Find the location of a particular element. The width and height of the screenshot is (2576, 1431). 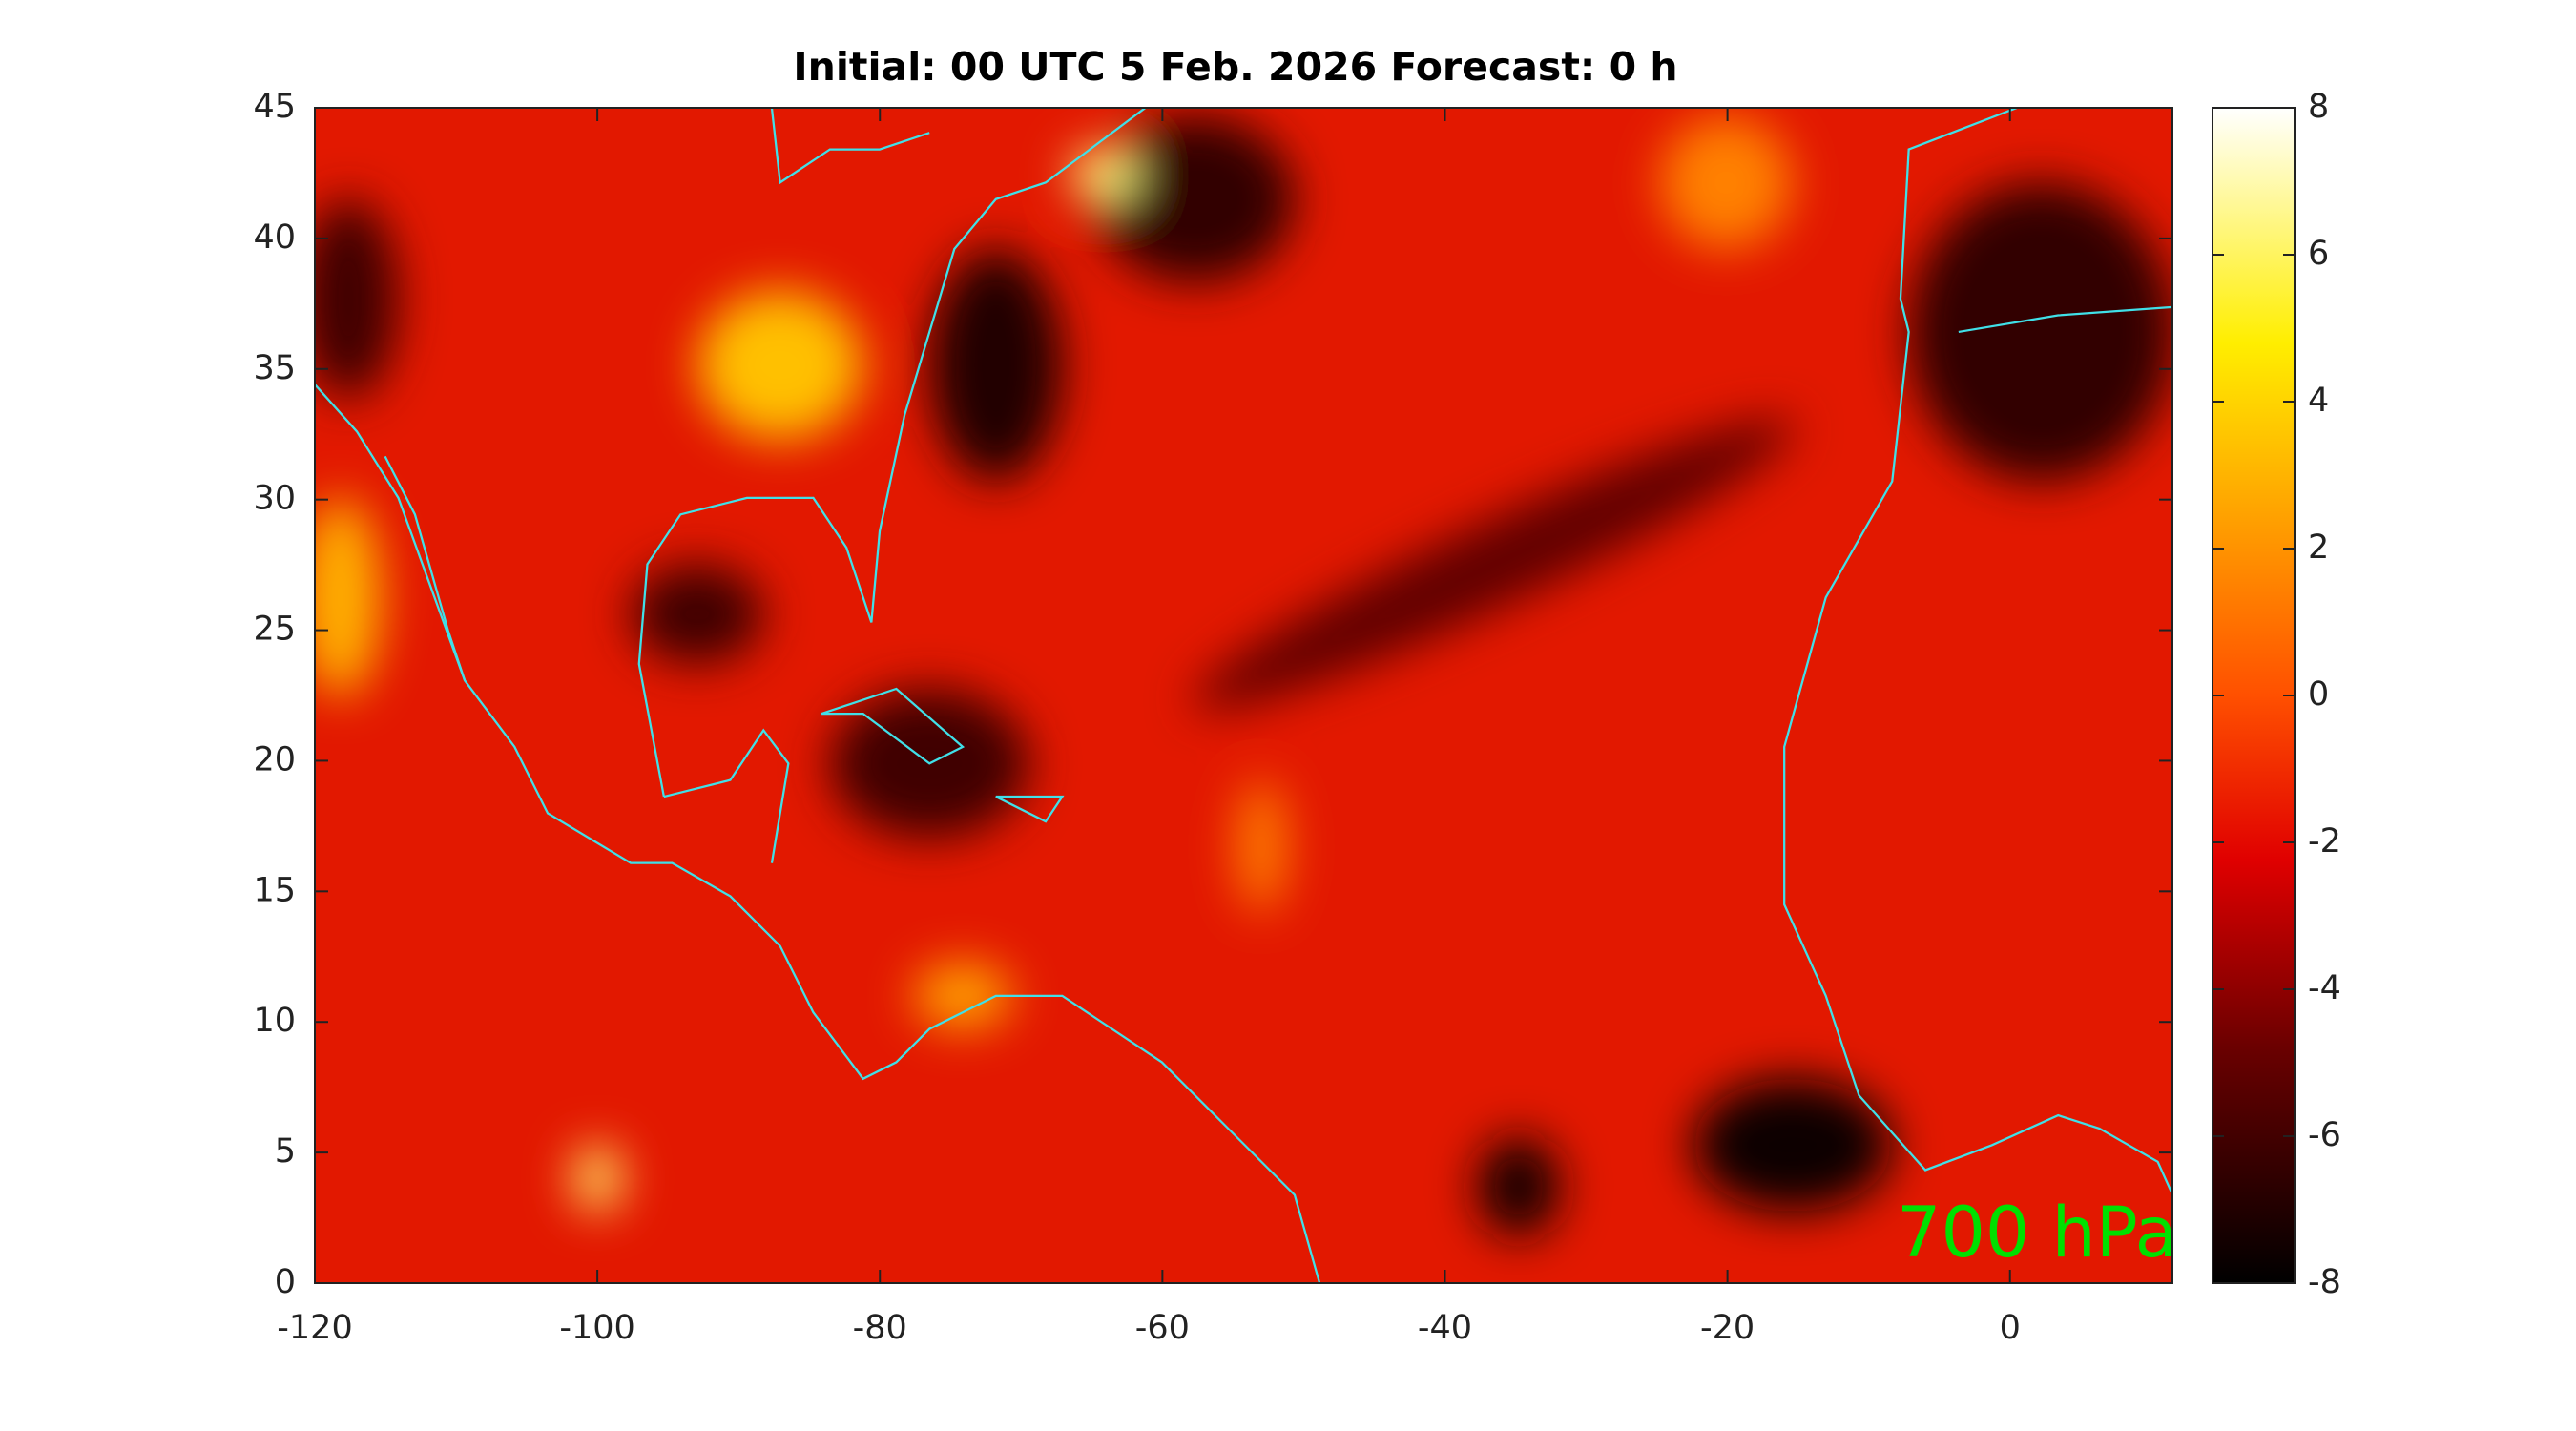

x-tick-label: -80 is located at coordinates (880, 1328).